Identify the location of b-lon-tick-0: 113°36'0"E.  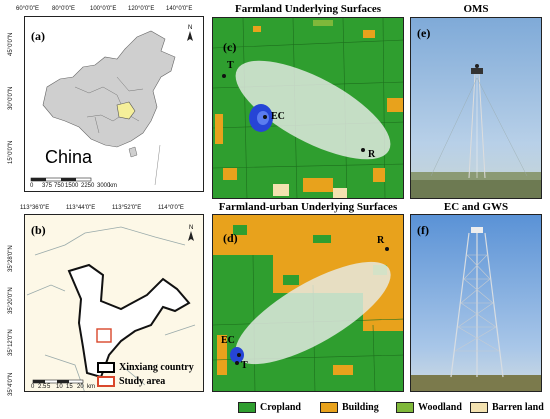
(35, 208).